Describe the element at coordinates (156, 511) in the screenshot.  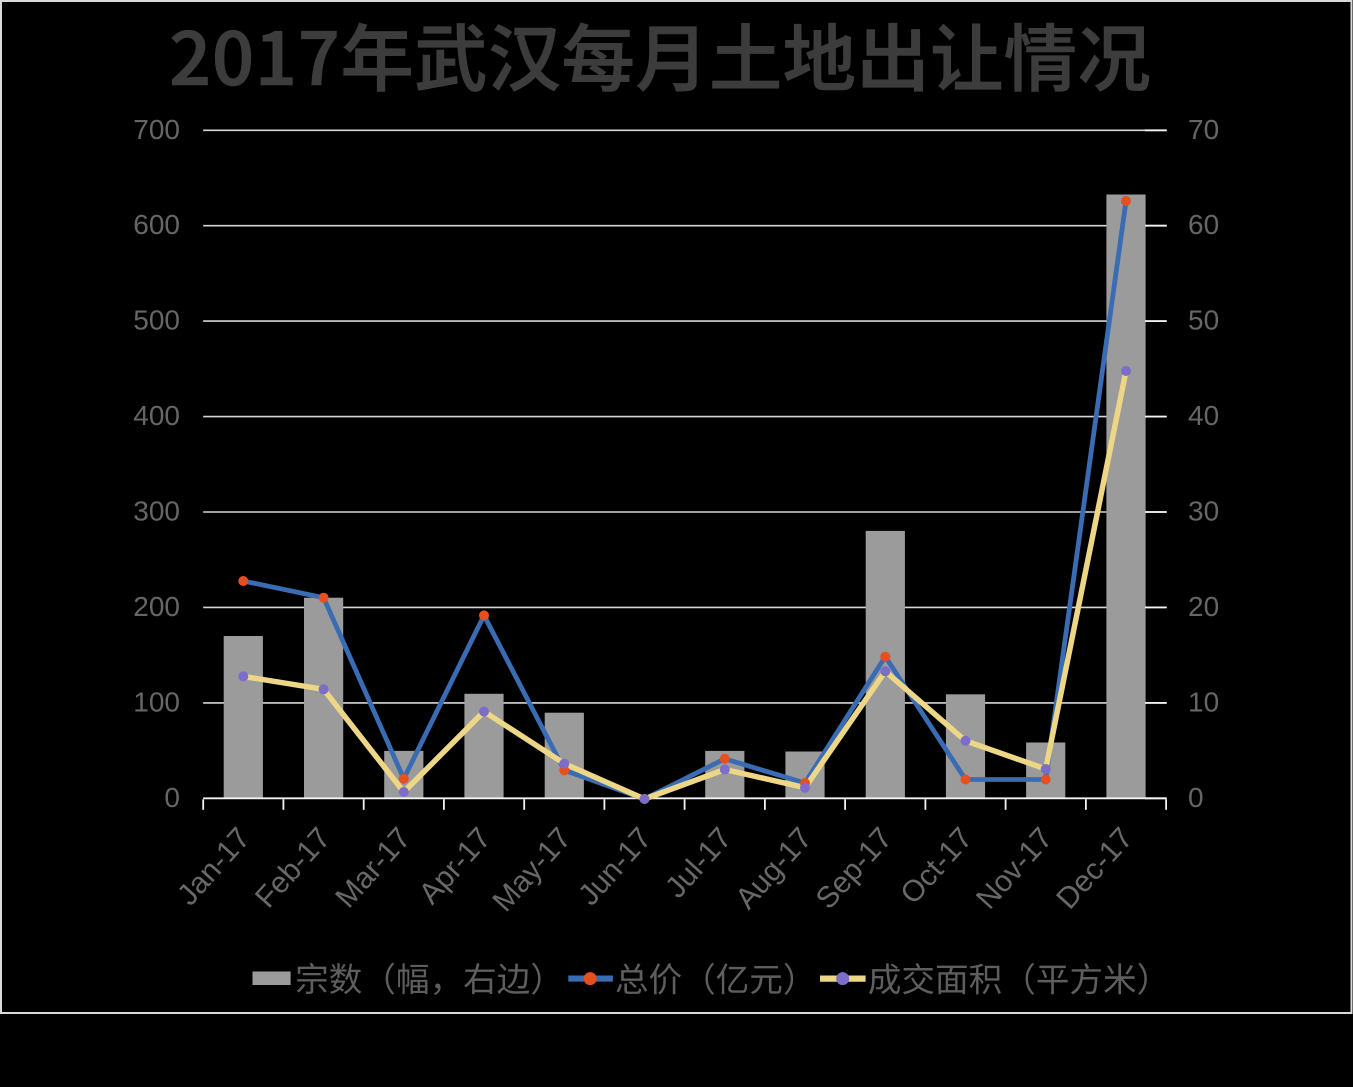
I see `svg-text: 300` at that location.